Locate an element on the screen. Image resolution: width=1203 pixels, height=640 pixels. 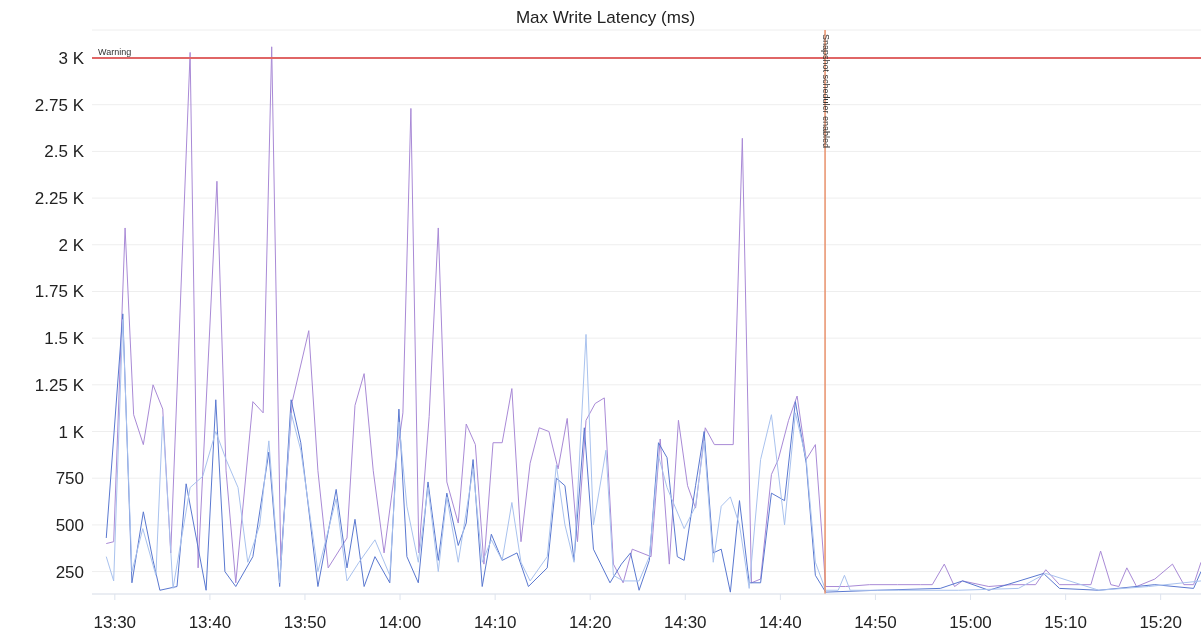
y-tick-label: 1 K is located at coordinates (71, 432).